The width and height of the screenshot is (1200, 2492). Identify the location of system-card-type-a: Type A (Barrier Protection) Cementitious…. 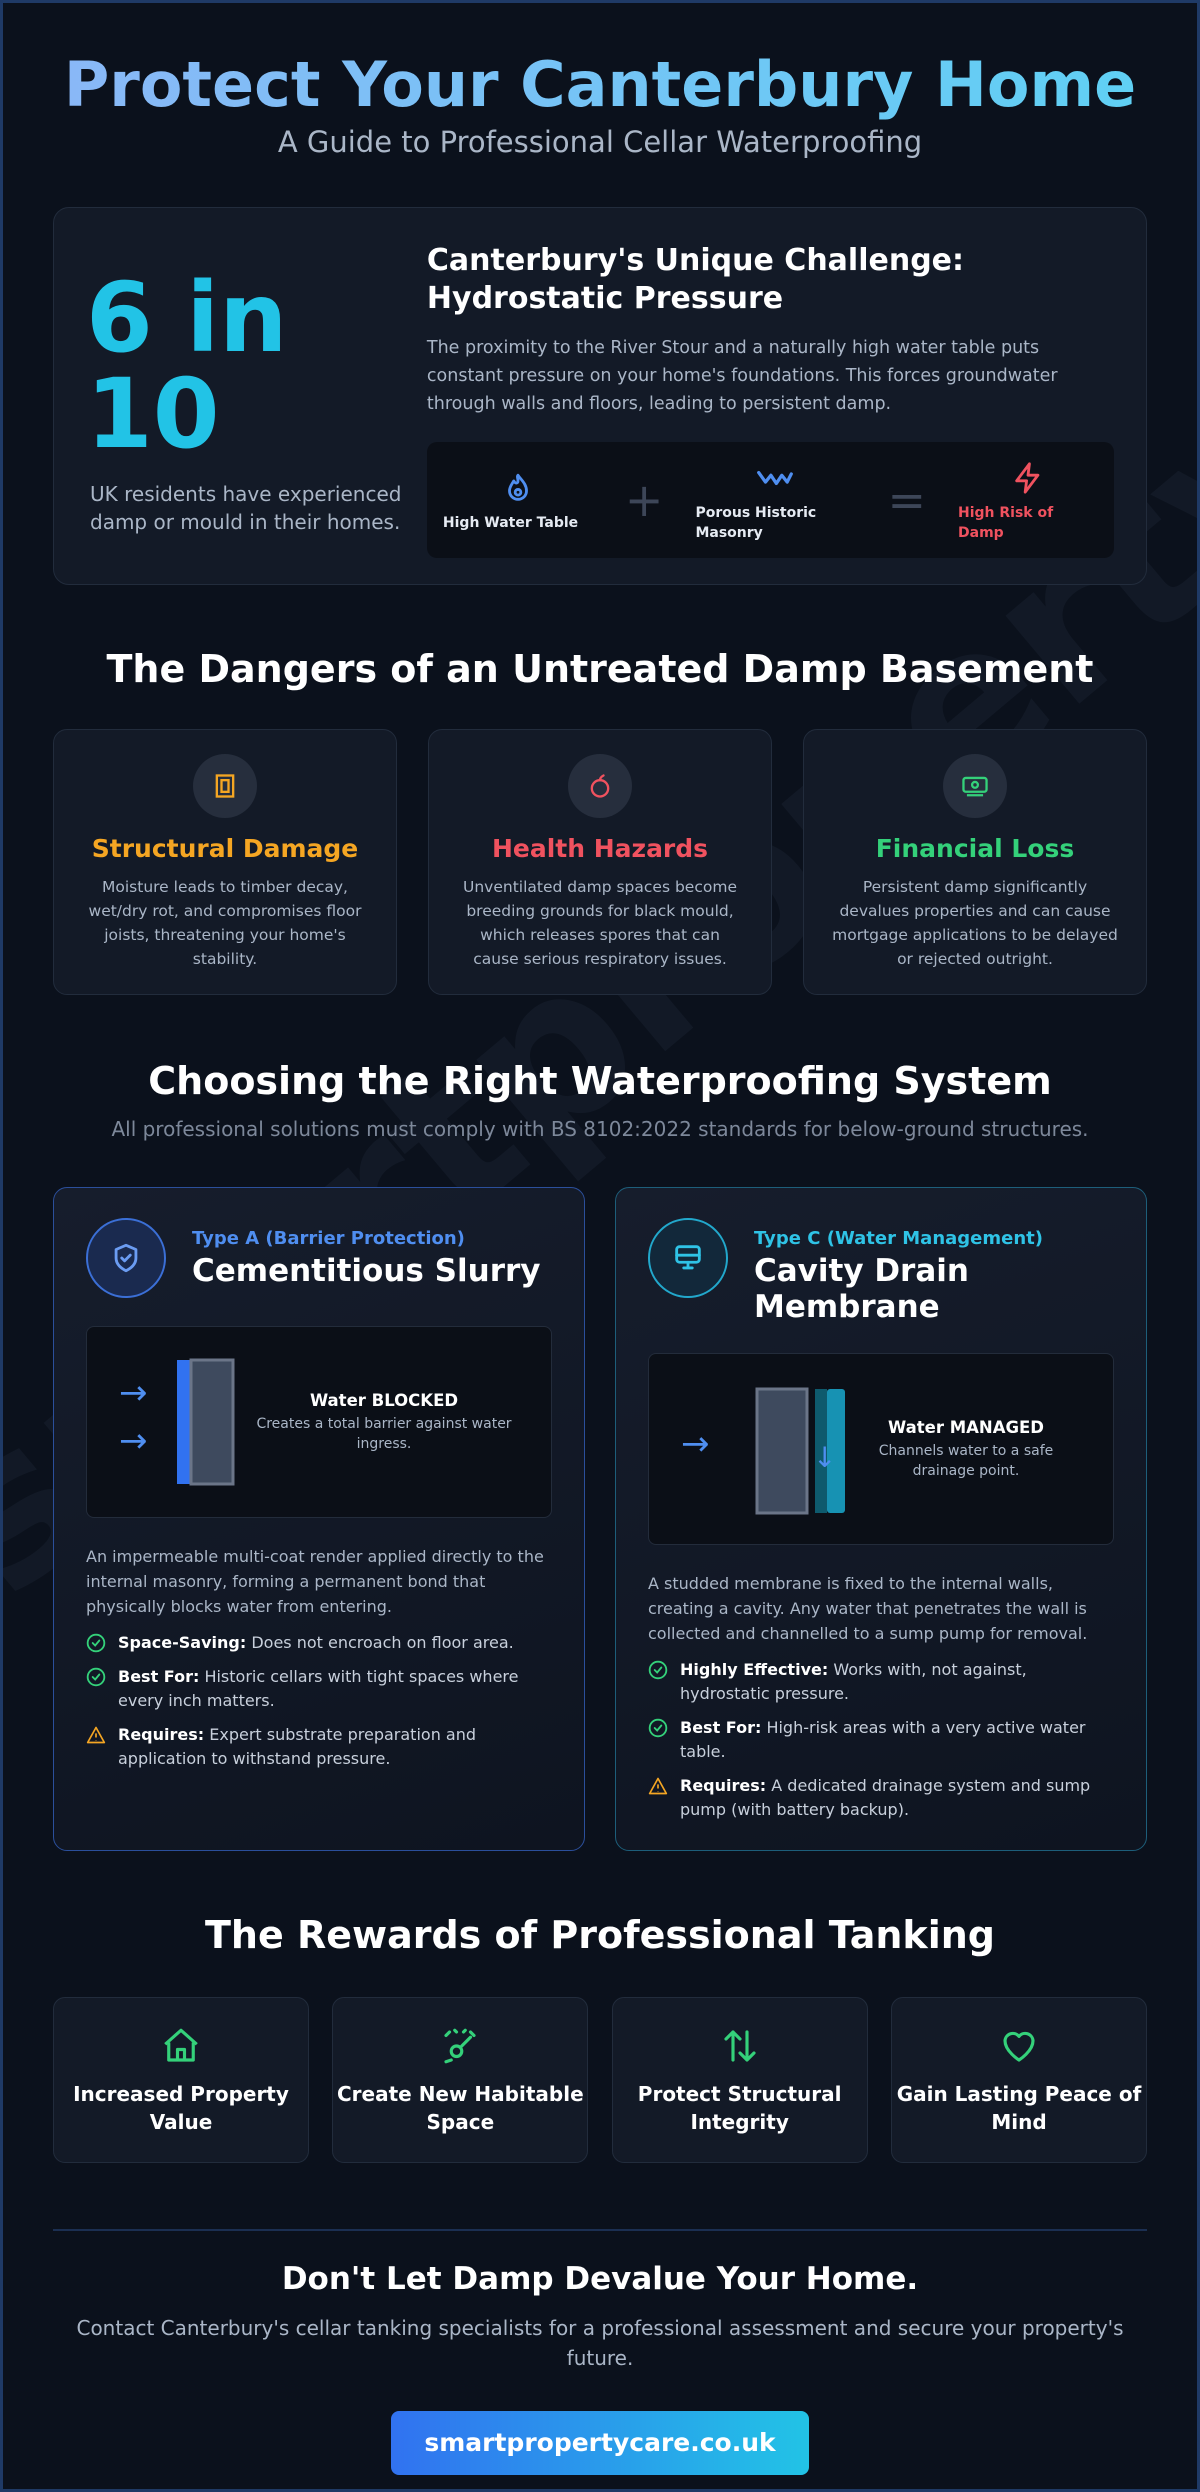
(319, 1519).